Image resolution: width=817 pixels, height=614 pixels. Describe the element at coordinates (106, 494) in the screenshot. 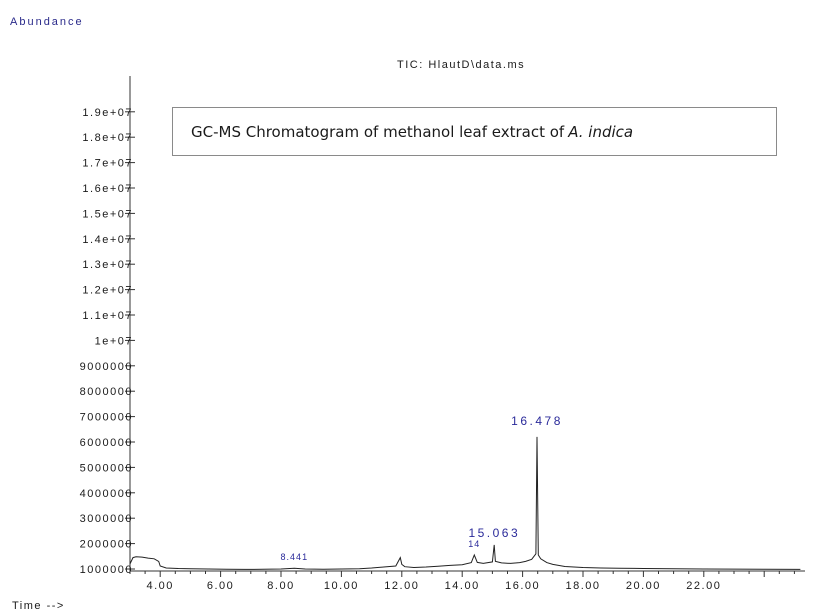

I see `y-tick-label: 4000000` at that location.